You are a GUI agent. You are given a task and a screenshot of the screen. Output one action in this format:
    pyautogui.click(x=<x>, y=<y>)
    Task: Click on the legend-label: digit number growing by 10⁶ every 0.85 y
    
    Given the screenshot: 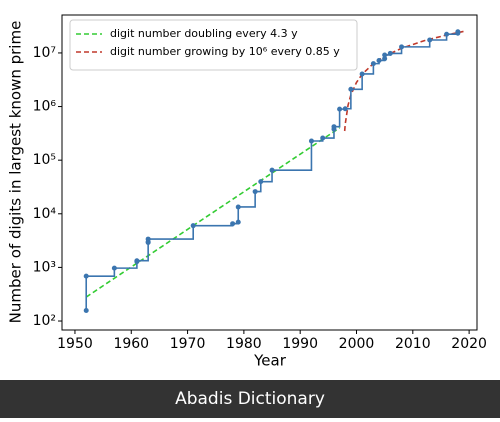 What is the action you would take?
    pyautogui.click(x=225, y=51)
    